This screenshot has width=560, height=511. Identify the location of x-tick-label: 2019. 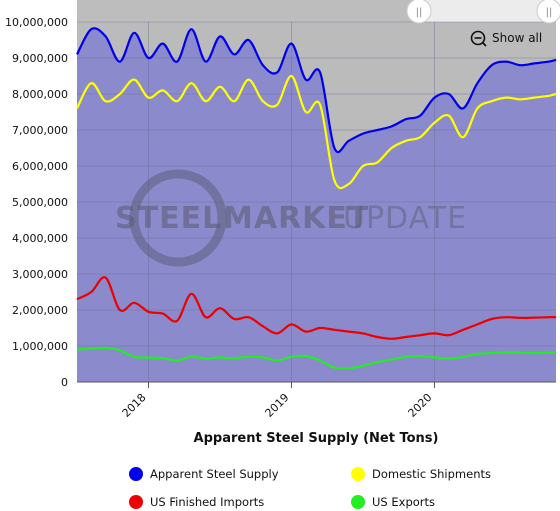
(277, 405).